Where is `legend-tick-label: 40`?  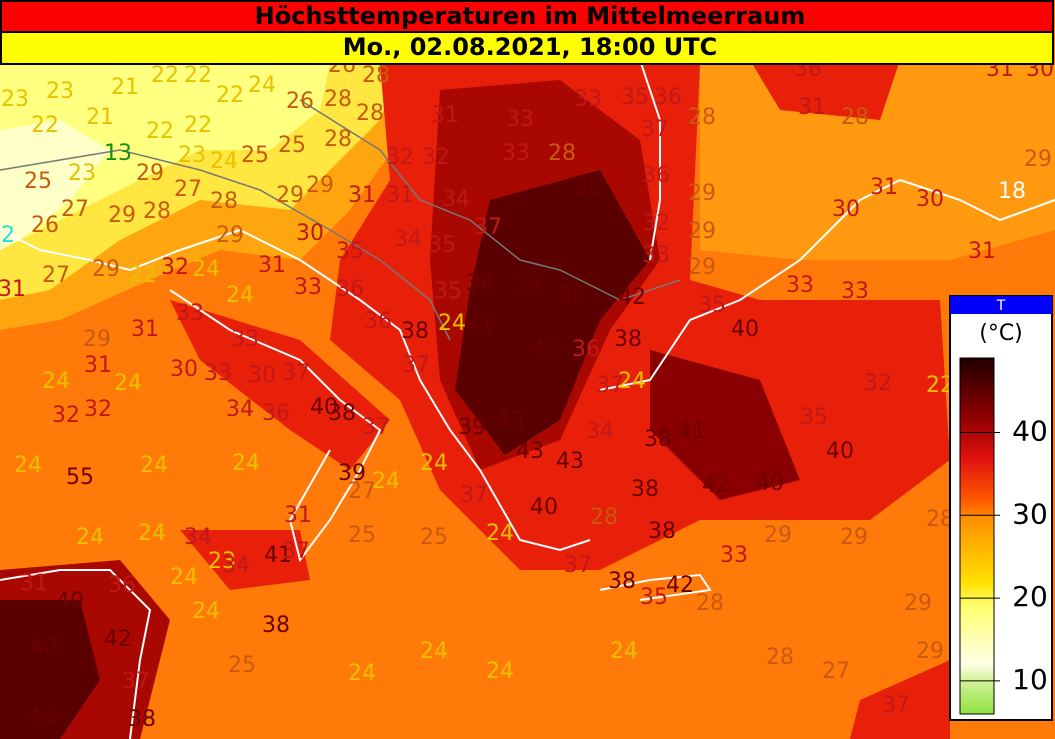 legend-tick-label: 40 is located at coordinates (1030, 431).